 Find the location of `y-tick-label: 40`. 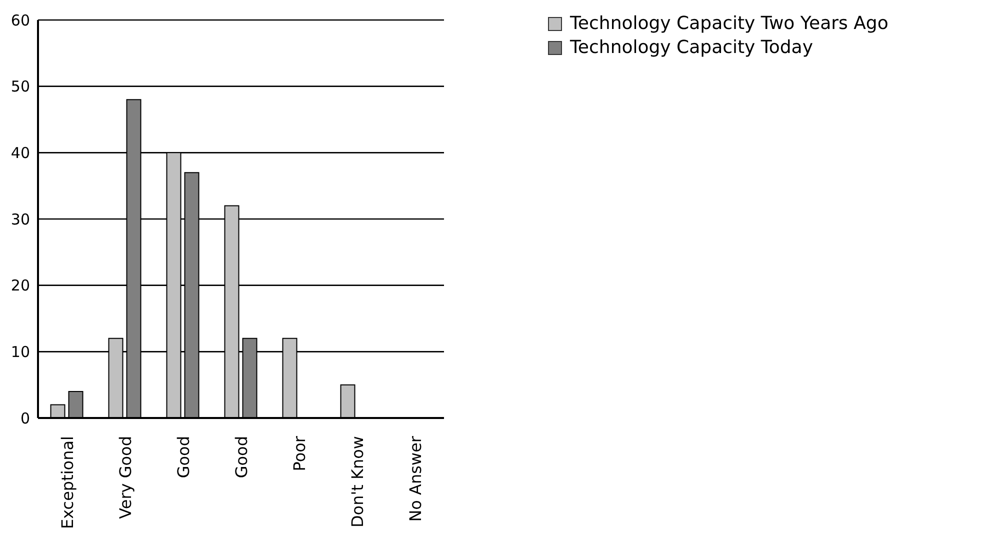

y-tick-label: 40 is located at coordinates (20, 153).